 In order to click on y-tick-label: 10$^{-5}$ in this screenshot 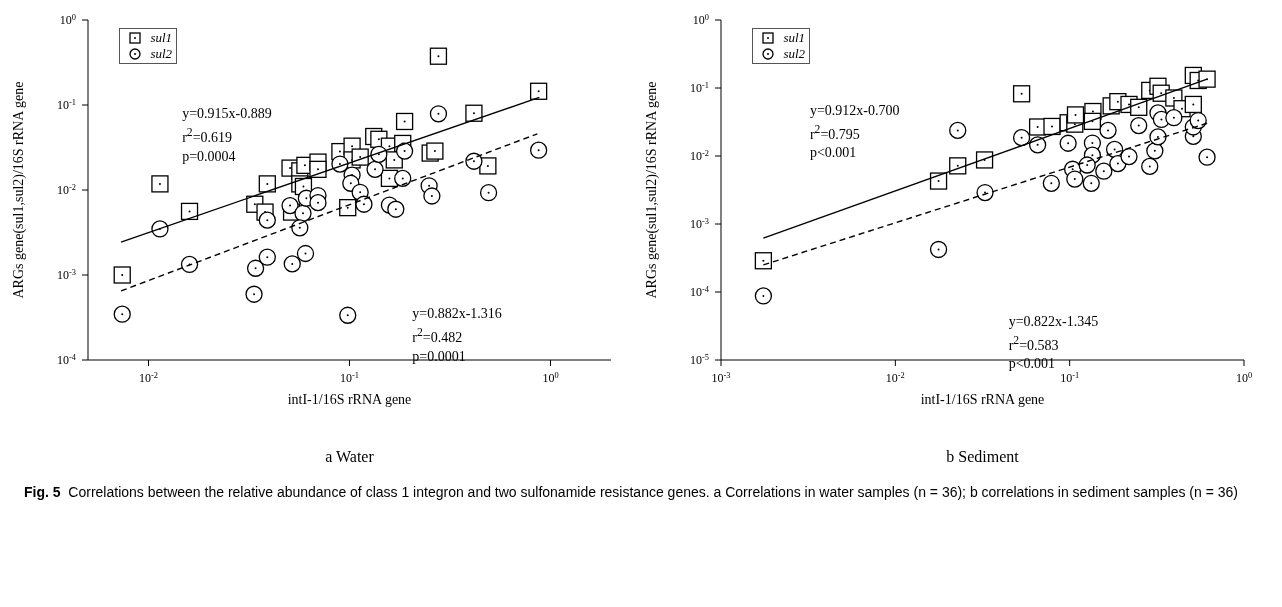, I will do `click(699, 359)`.